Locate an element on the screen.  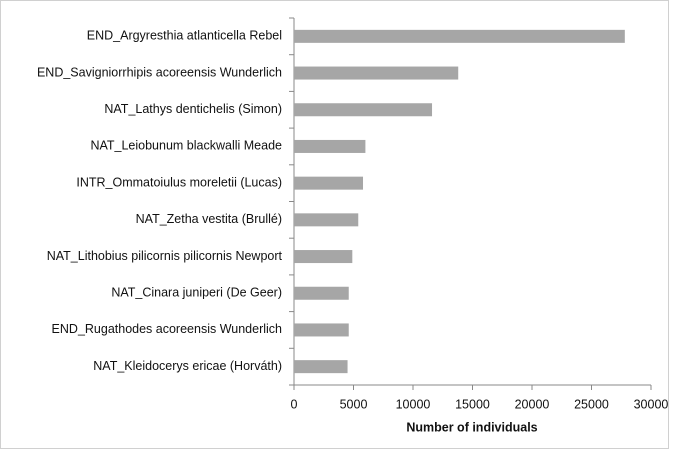
y-tick-label: NAT_Lathys dentichelis (Simon) is located at coordinates (193, 109).